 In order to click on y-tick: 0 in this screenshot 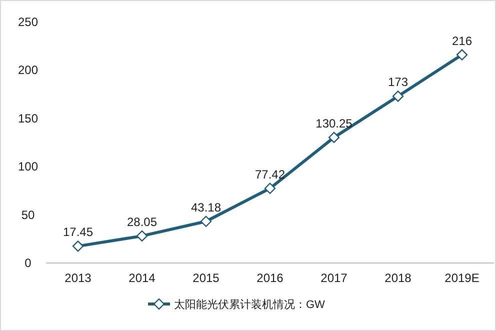, I will do `click(28, 263)`.